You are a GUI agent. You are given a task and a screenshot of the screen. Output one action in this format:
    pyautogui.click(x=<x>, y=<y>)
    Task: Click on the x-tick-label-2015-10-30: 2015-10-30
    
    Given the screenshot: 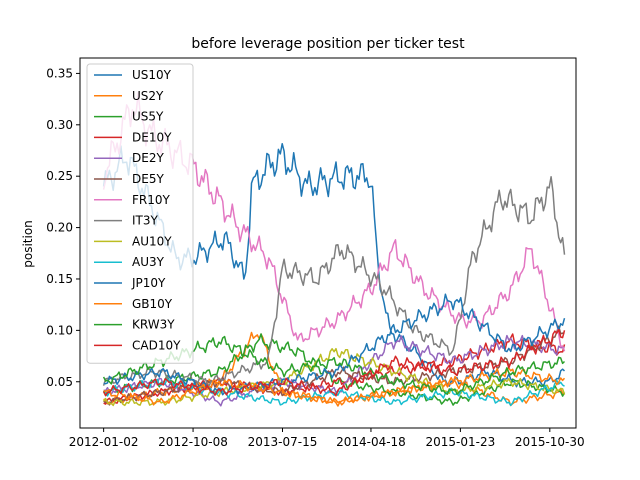 What is the action you would take?
    pyautogui.click(x=550, y=442)
    